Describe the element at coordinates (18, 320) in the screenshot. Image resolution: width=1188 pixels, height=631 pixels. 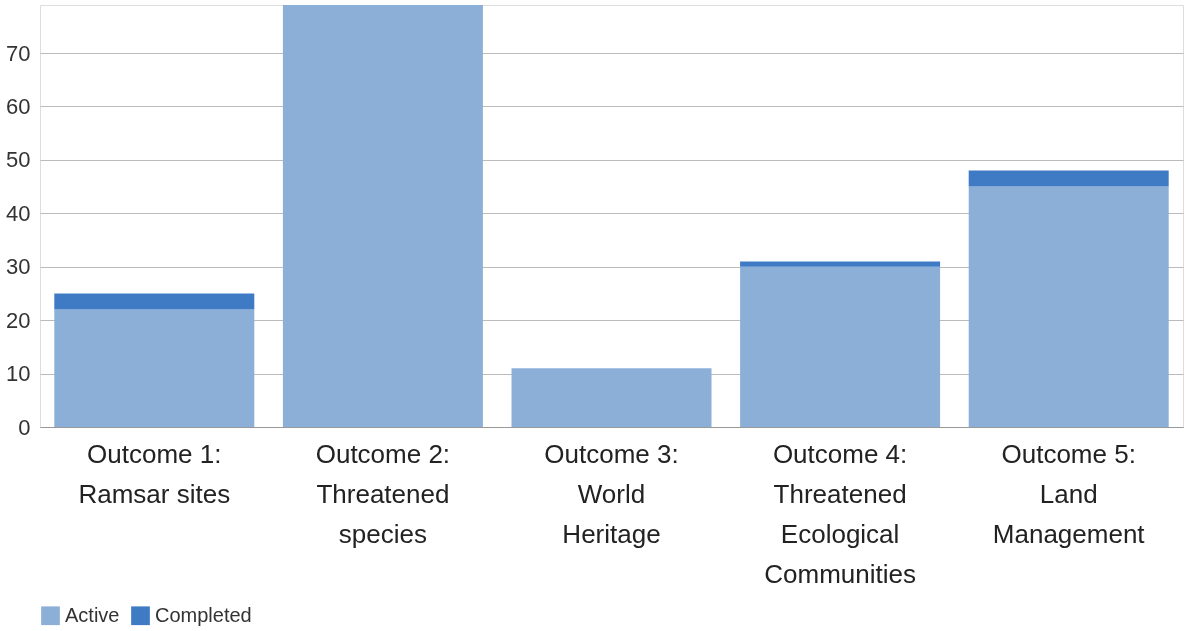
I see `y-tick-label: 20` at that location.